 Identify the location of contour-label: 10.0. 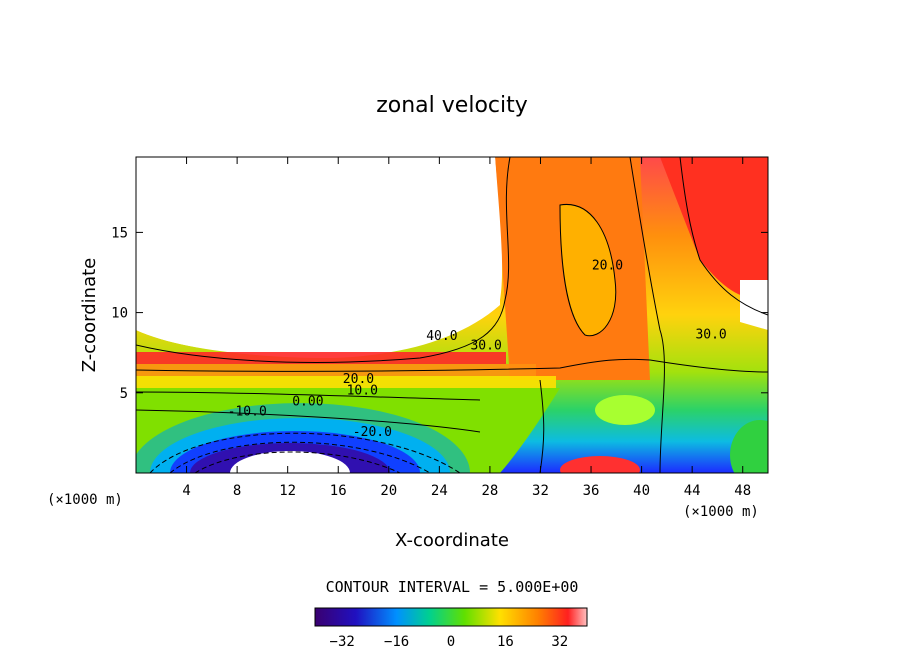
(362, 390).